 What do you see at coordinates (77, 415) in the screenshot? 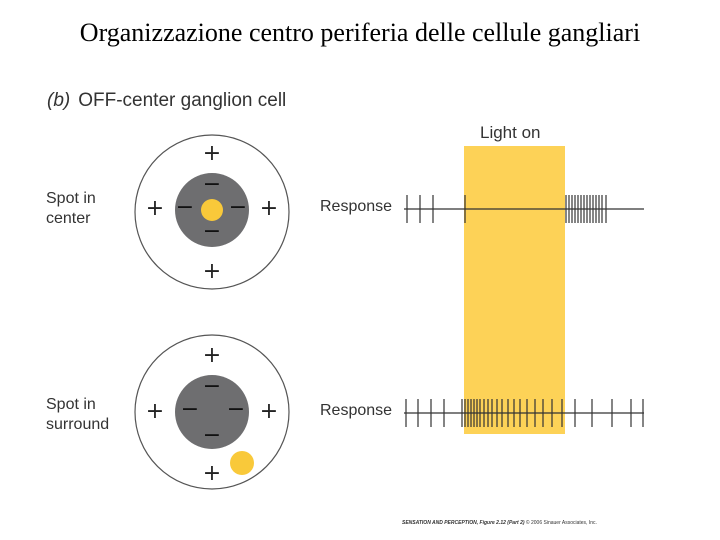
I see `spot-in-surround-label: Spot in surround` at bounding box center [77, 415].